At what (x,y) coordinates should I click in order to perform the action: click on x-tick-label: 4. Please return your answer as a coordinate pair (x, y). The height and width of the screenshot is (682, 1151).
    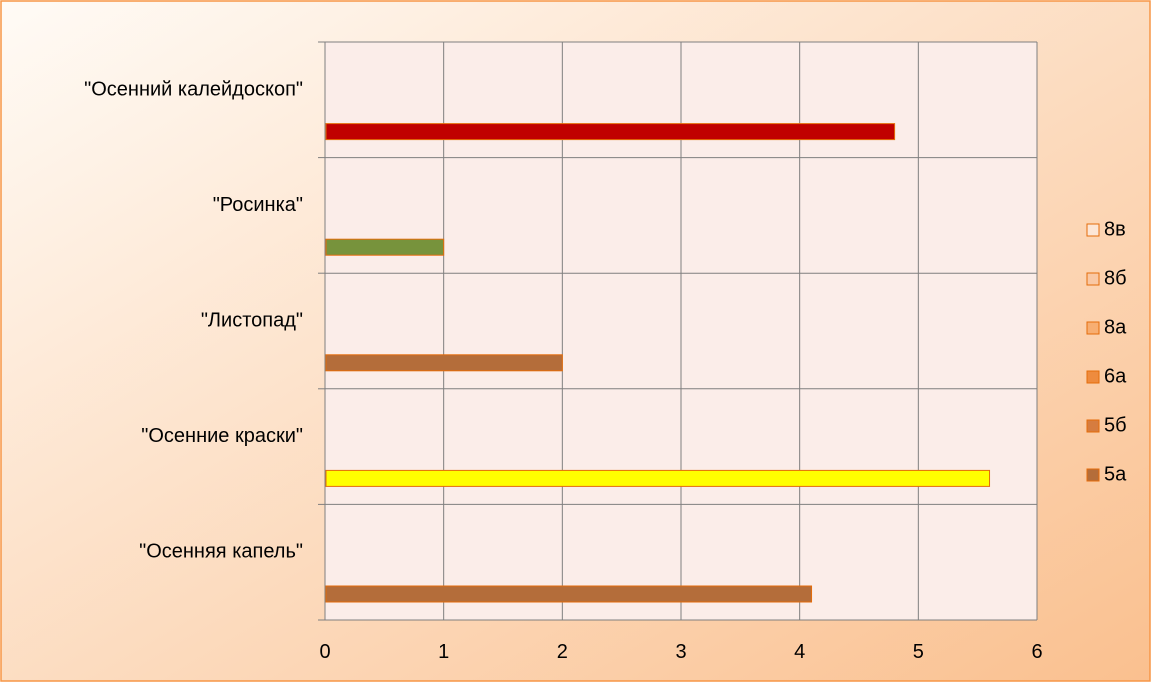
    Looking at the image, I should click on (799, 652).